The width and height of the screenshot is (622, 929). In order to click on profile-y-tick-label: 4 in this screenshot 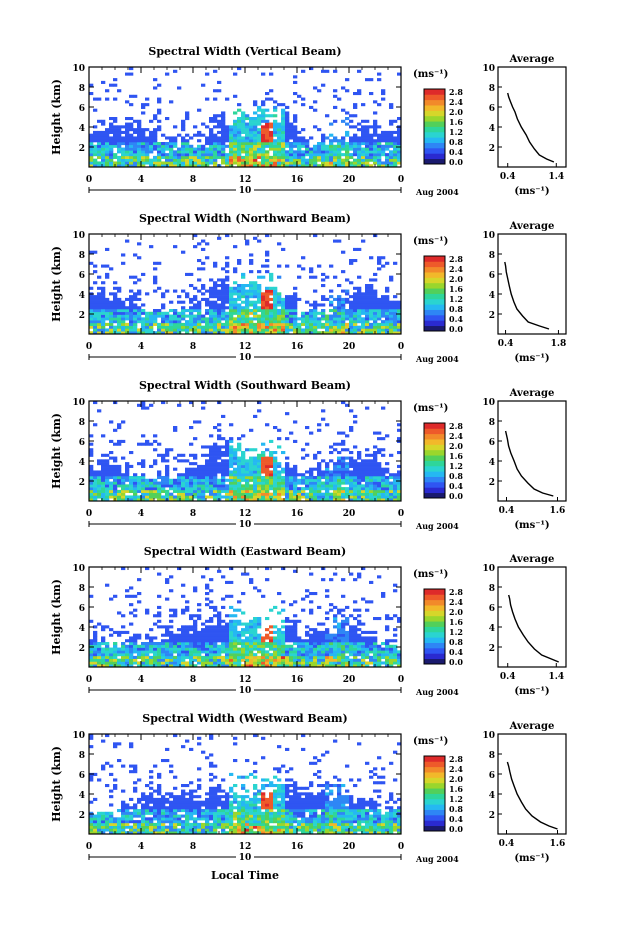, I will do `click(492, 129)`.